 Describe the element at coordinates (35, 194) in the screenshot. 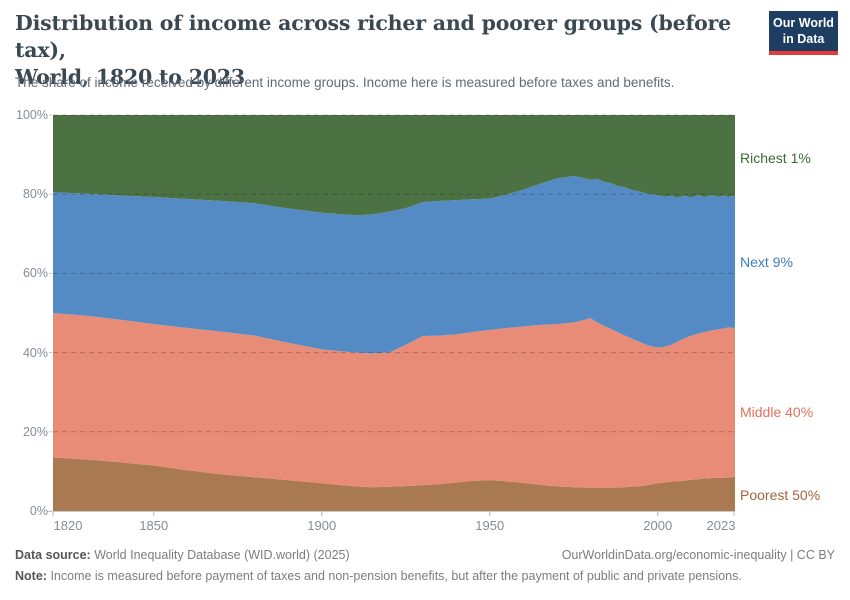

I see `y-tick-label-80%: 80%` at that location.